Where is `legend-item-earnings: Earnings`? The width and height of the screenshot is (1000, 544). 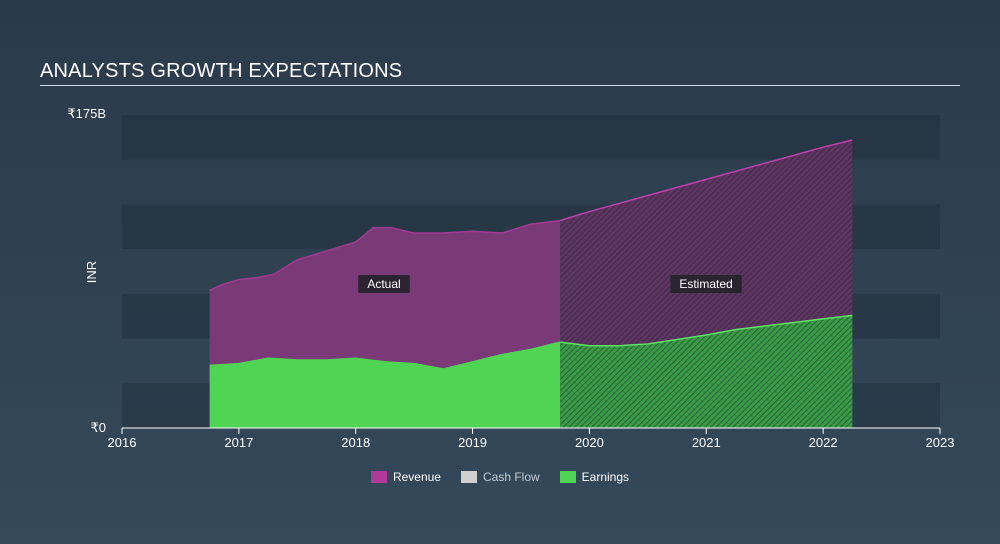
legend-item-earnings: Earnings is located at coordinates (594, 477).